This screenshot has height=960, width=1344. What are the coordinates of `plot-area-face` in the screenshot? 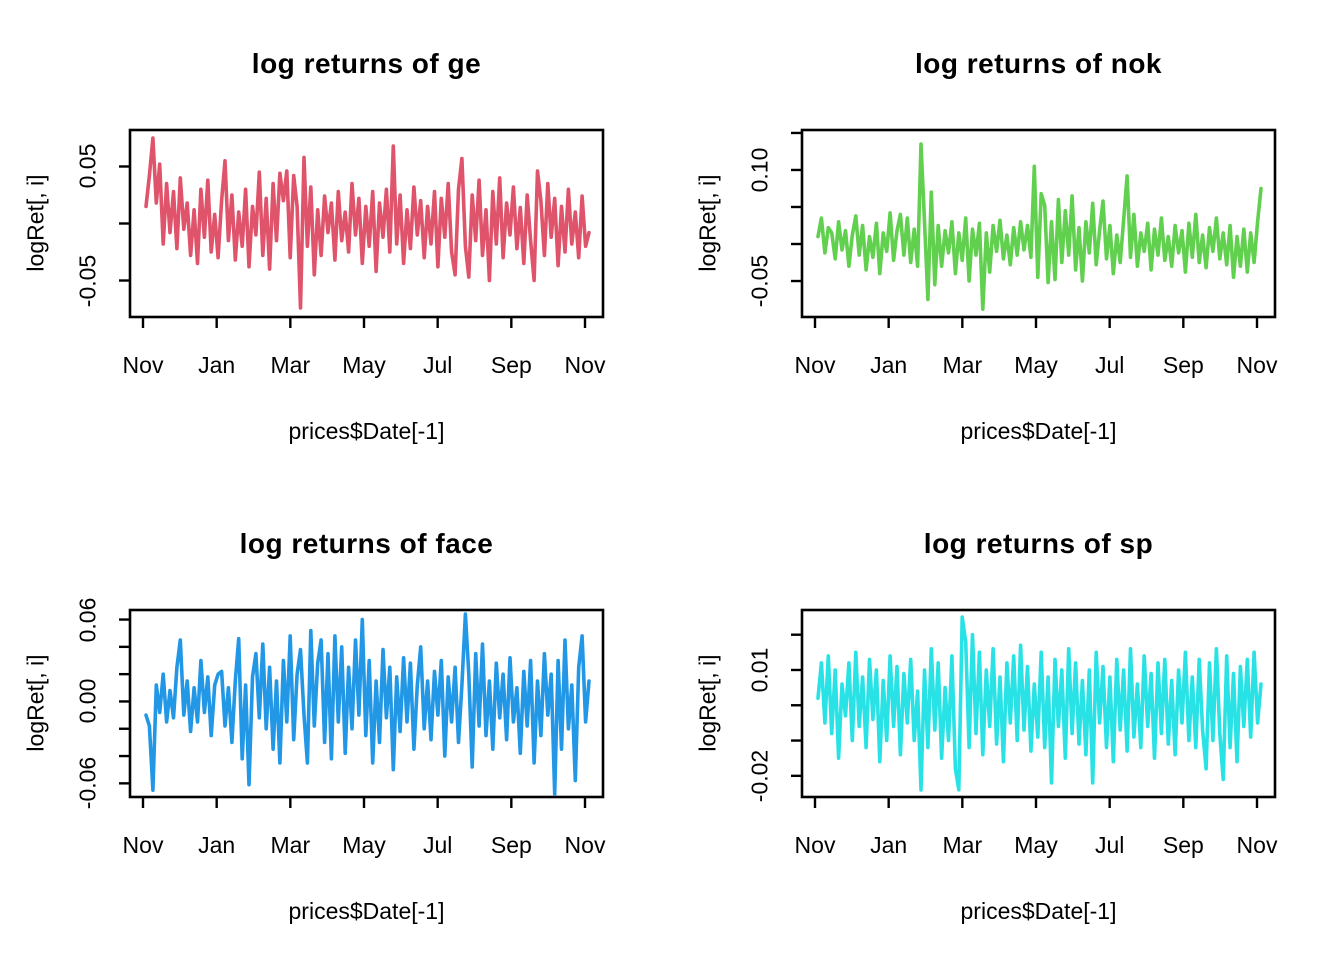 It's located at (362, 708).